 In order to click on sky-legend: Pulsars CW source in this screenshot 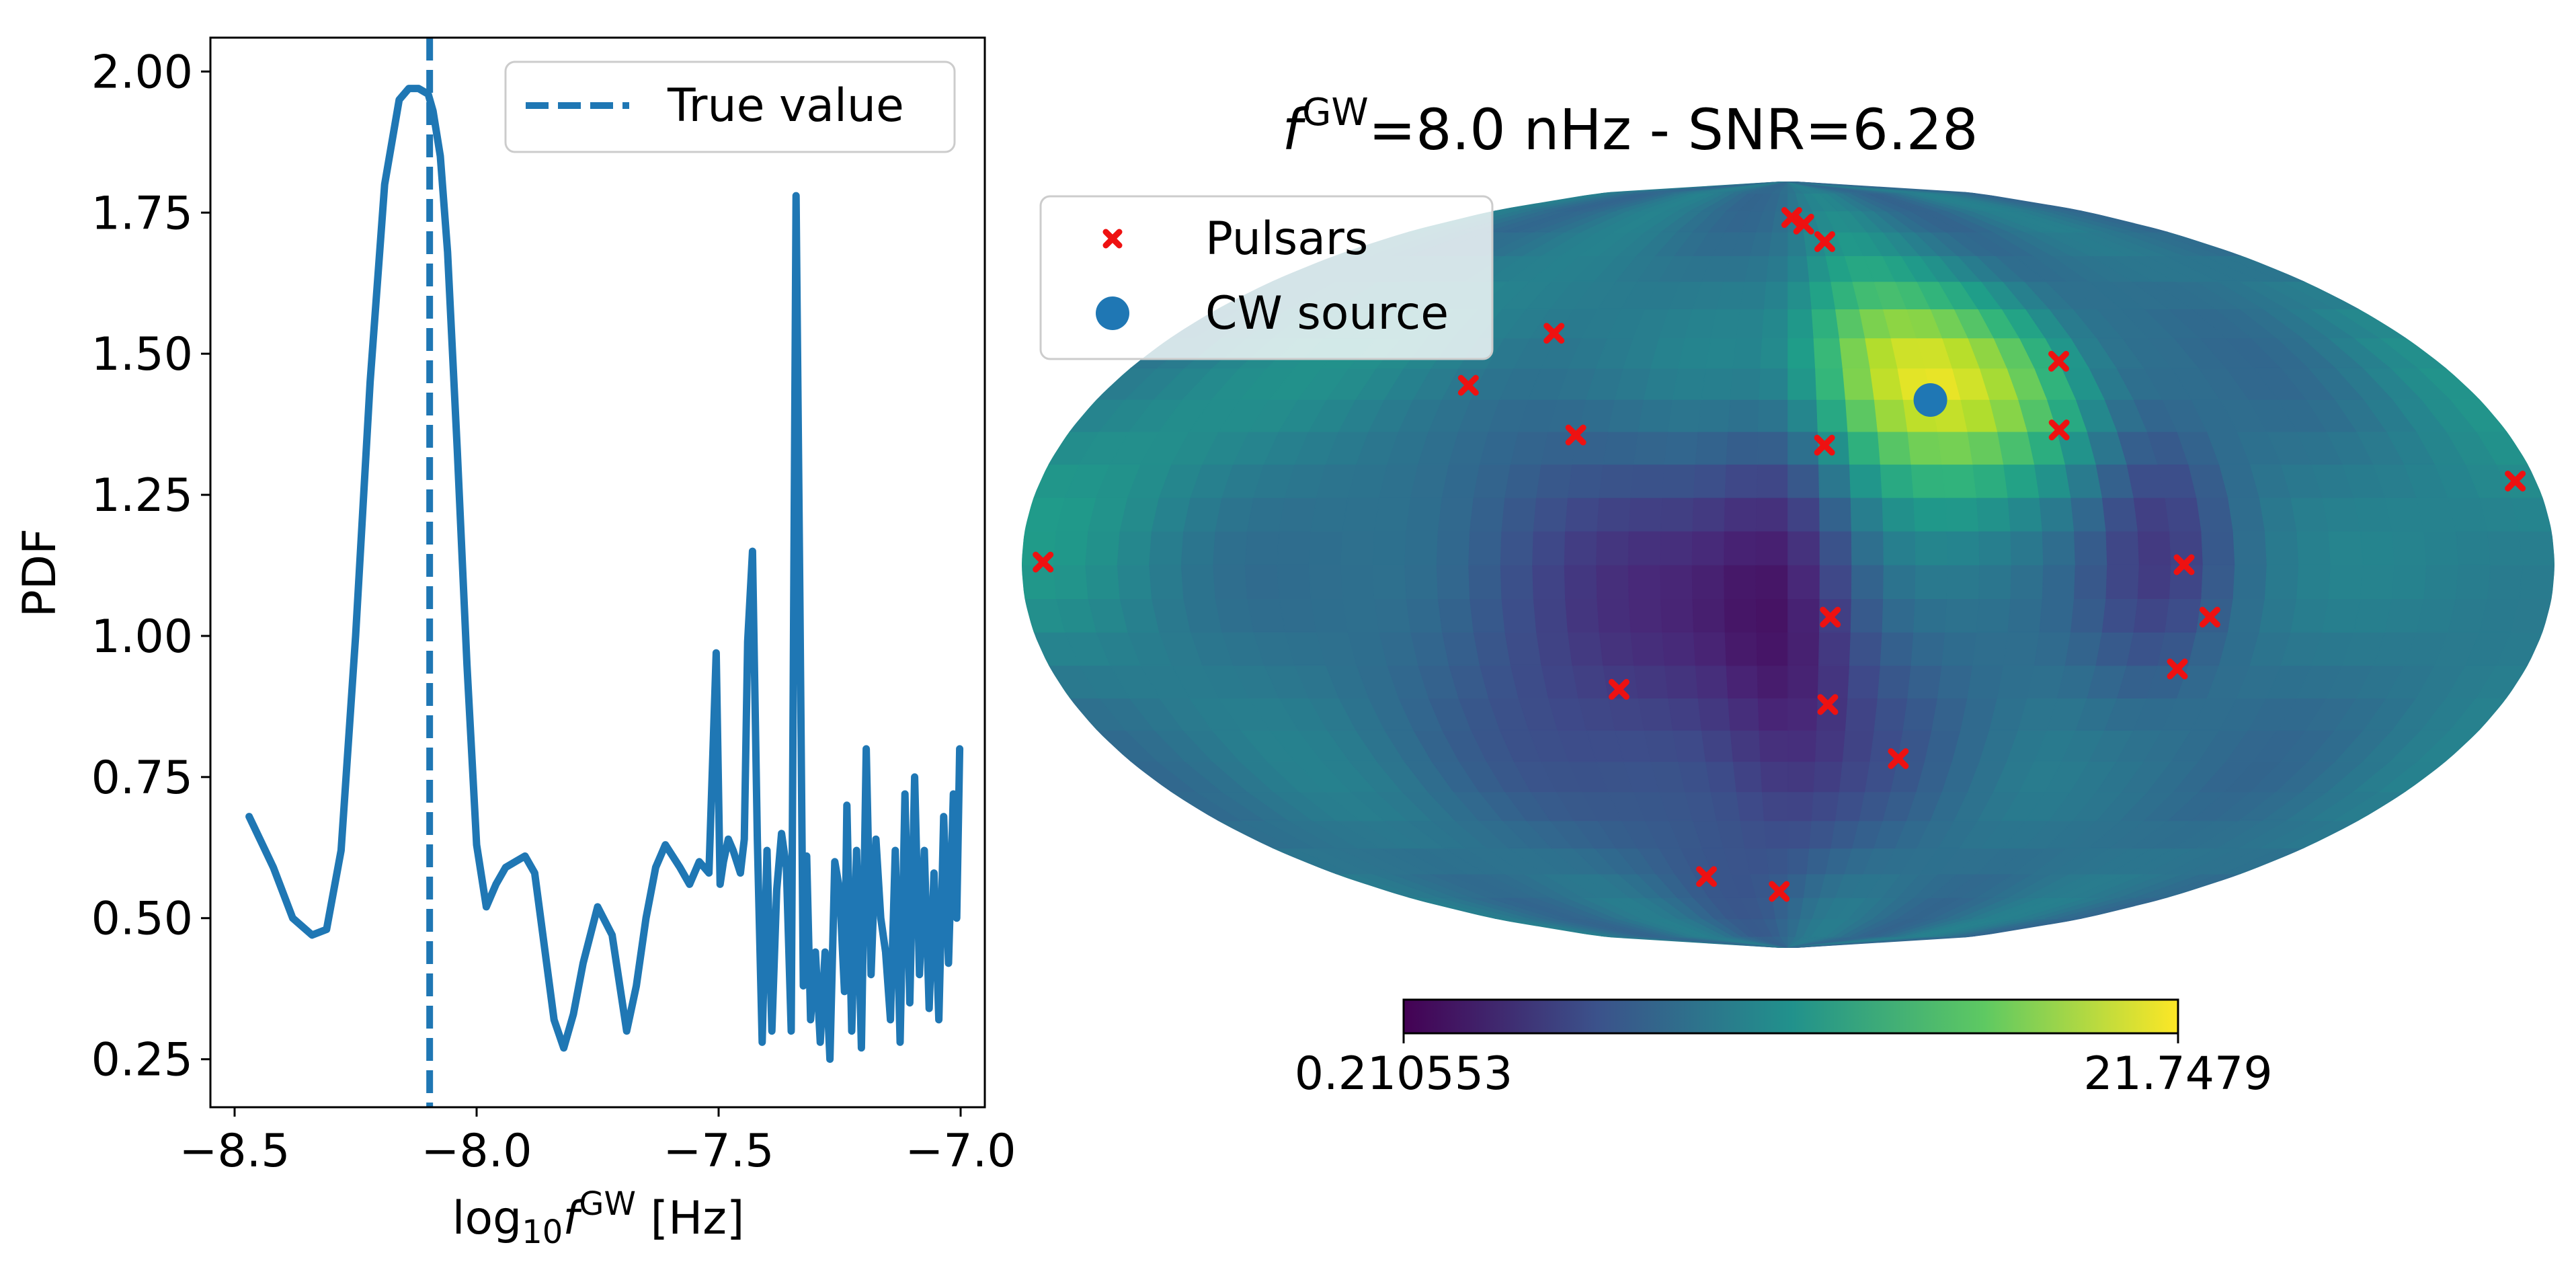, I will do `click(1266, 277)`.